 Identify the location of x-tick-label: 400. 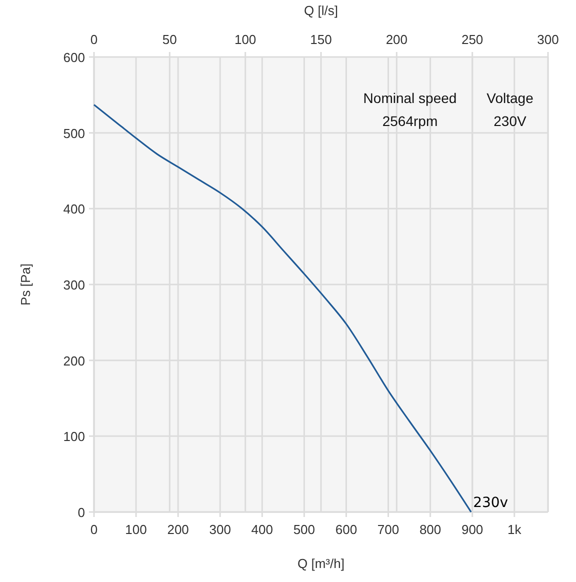
(262, 529).